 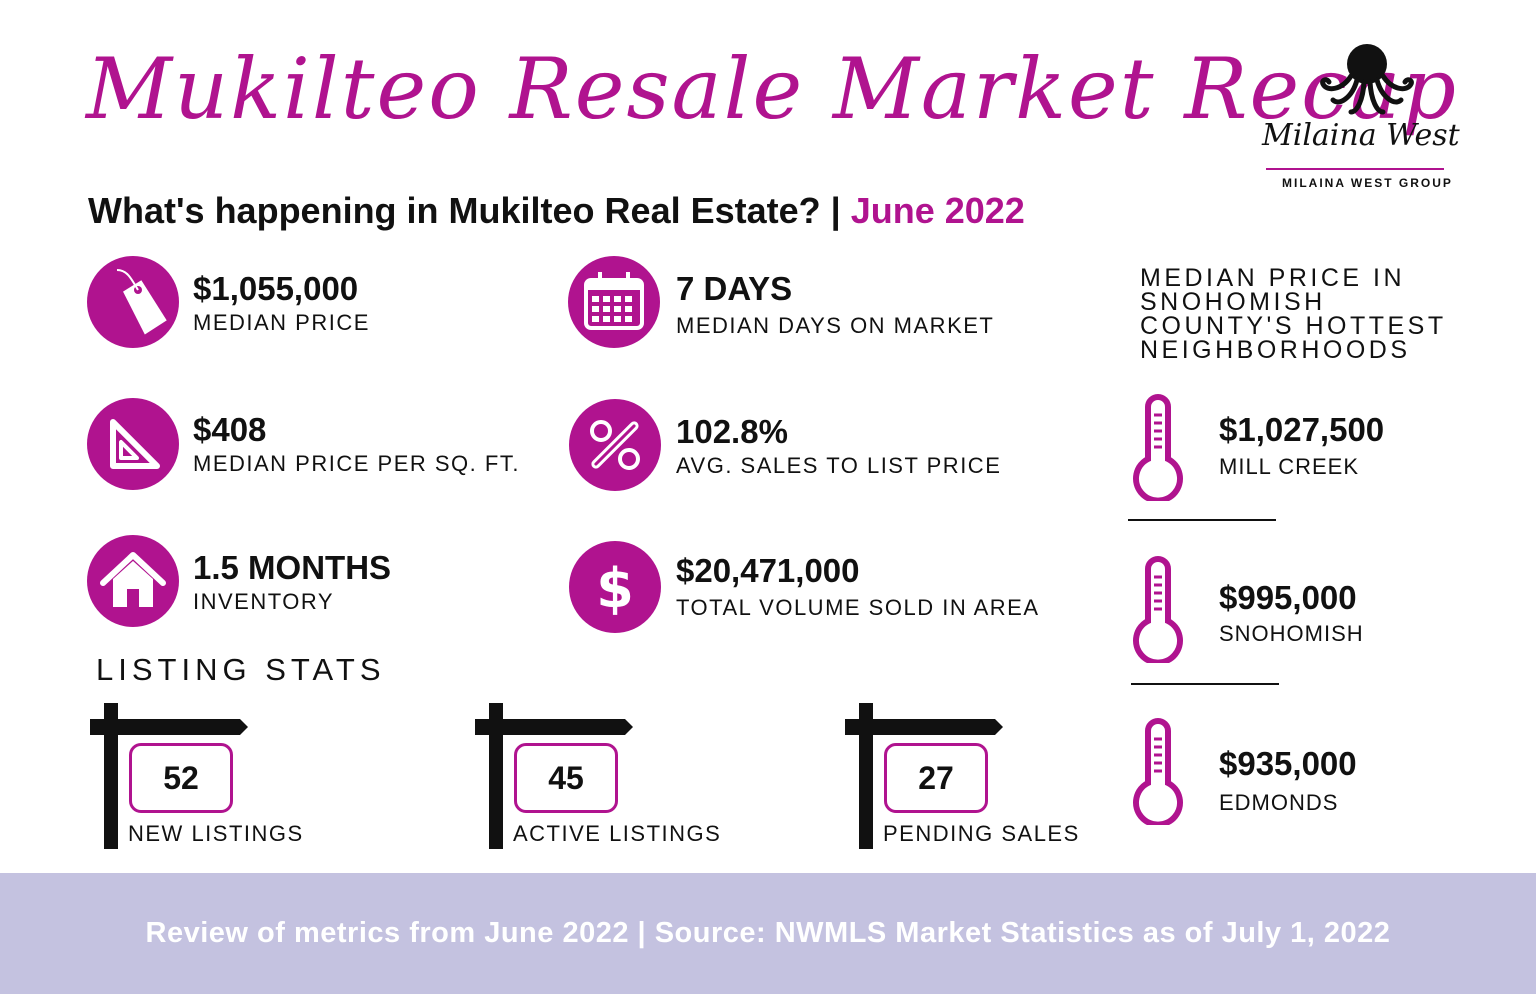 I want to click on median-price-value: $1,055,000, so click(x=276, y=288).